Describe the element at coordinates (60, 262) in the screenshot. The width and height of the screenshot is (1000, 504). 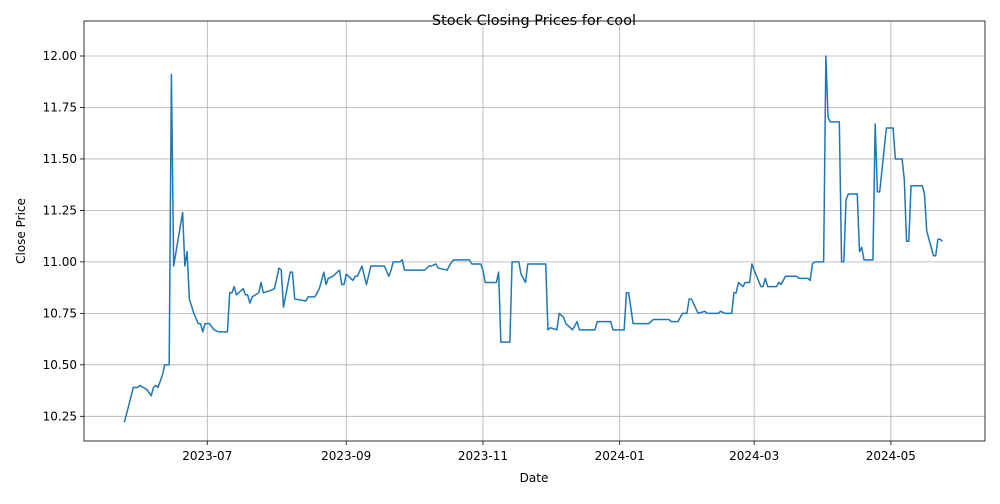
I see `y-tick-label: 11.00` at that location.